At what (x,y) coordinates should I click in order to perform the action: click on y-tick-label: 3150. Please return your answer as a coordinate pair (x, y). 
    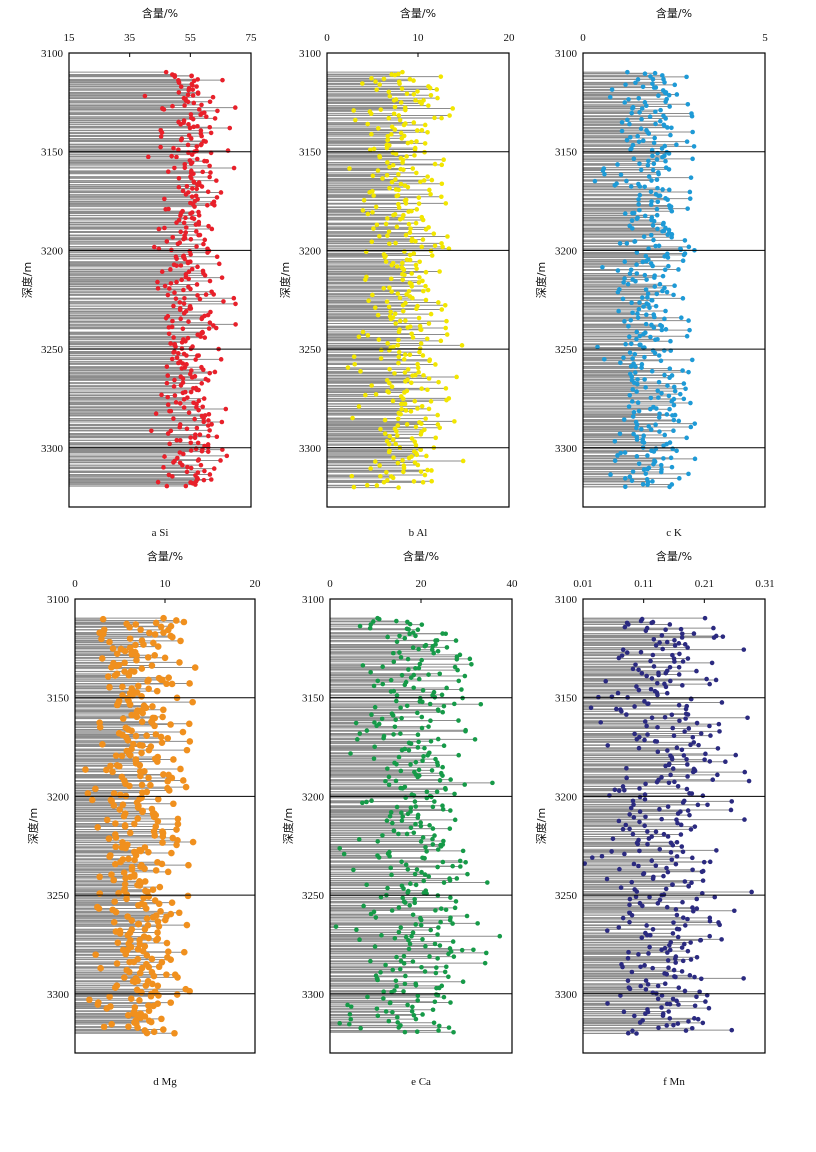
    Looking at the image, I should click on (310, 153).